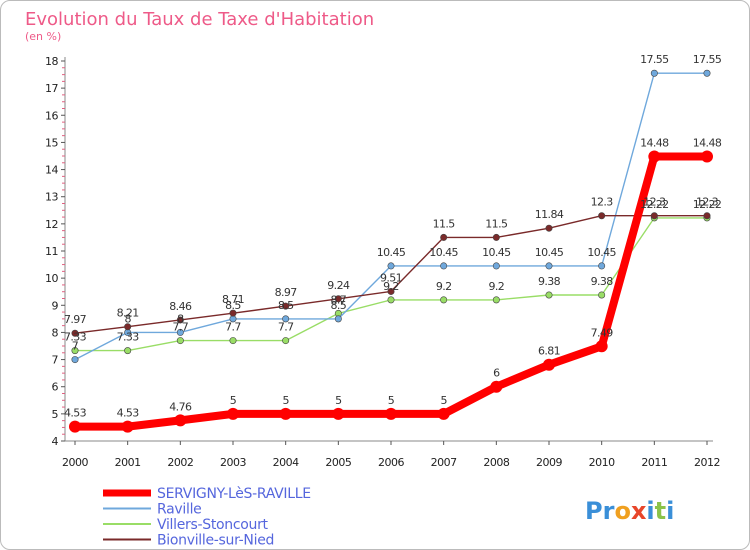 Image resolution: width=750 pixels, height=550 pixels. I want to click on chart-title: Evolution du Taux de Taxe d'Habitation, so click(199, 19).